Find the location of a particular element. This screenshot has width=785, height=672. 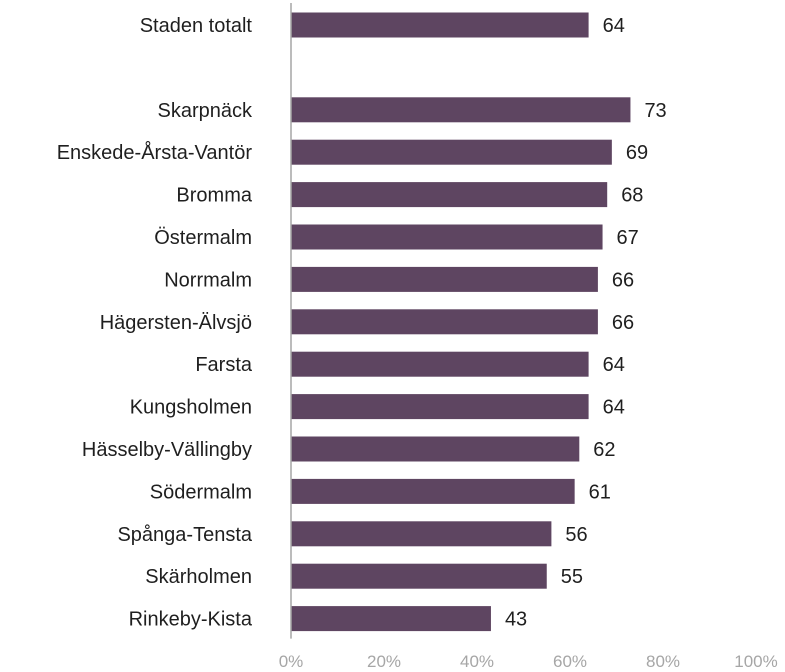

value-label-ostermalm: 67 is located at coordinates (628, 238).